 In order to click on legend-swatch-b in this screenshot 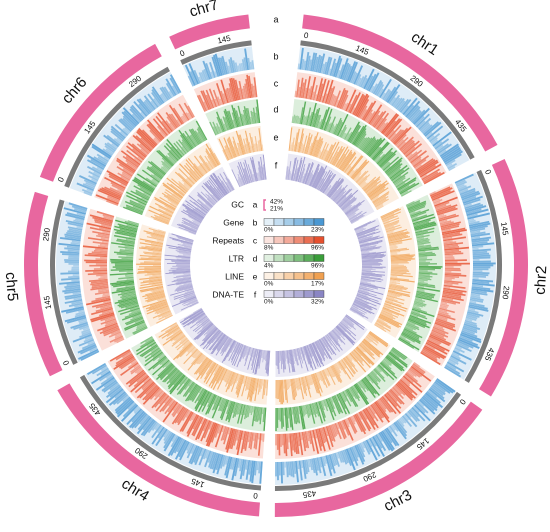, I will do `click(299, 222)`.